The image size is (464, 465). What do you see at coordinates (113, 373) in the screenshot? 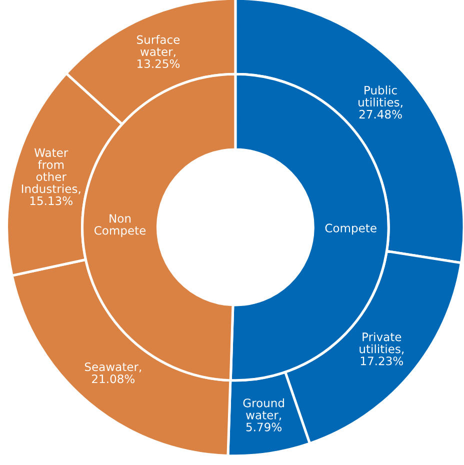
I see `slice-label: Seawater, 21.08%` at bounding box center [113, 373].